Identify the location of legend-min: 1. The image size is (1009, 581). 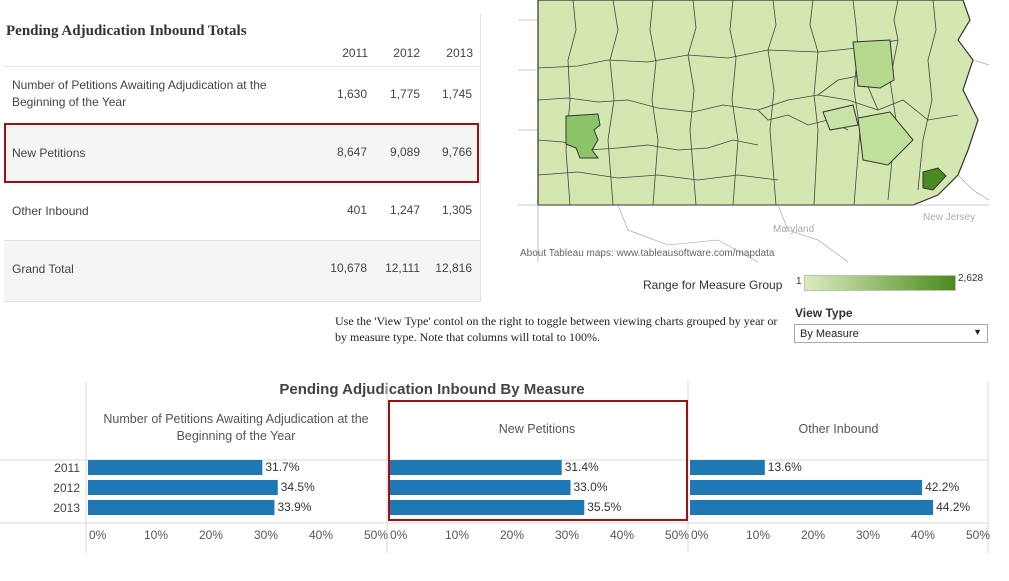
(799, 281).